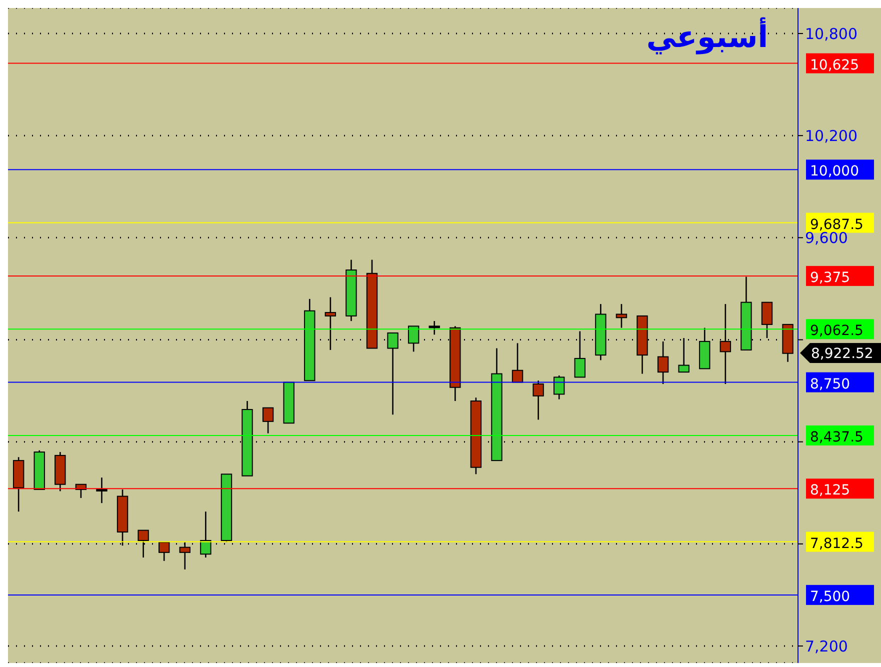 The image size is (881, 667). I want to click on ref-line-label: 10,625, so click(834, 65).